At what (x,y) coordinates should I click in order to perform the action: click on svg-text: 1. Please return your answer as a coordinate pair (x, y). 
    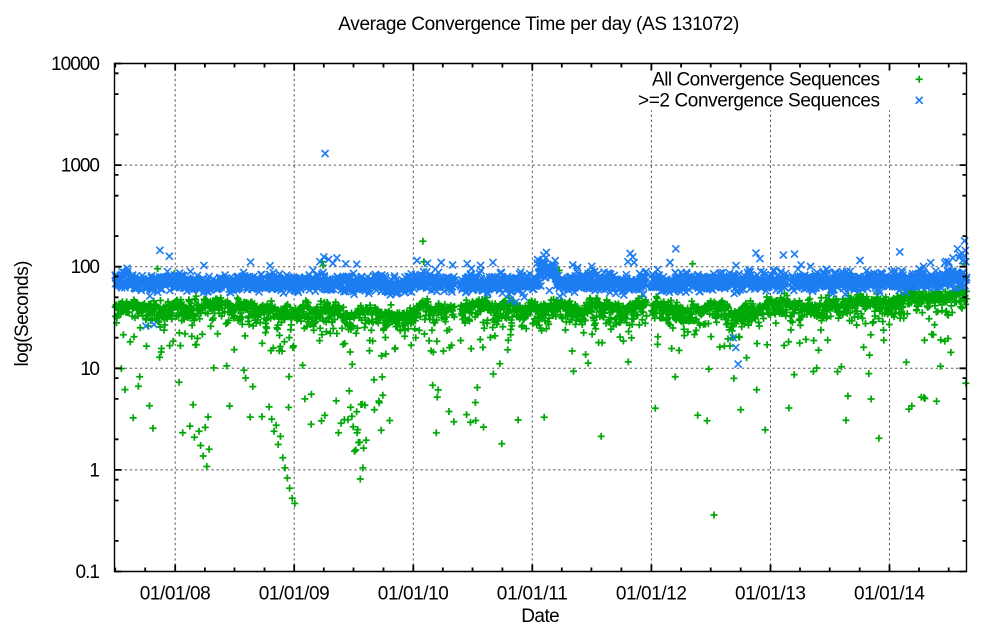
    Looking at the image, I should click on (94, 470).